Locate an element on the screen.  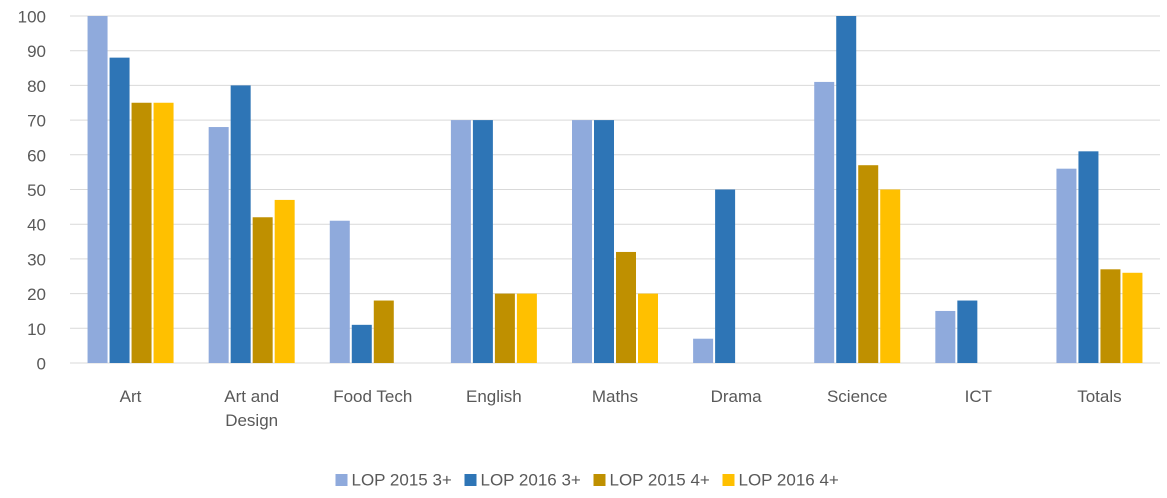
y-tick-label: 60 is located at coordinates (36, 155).